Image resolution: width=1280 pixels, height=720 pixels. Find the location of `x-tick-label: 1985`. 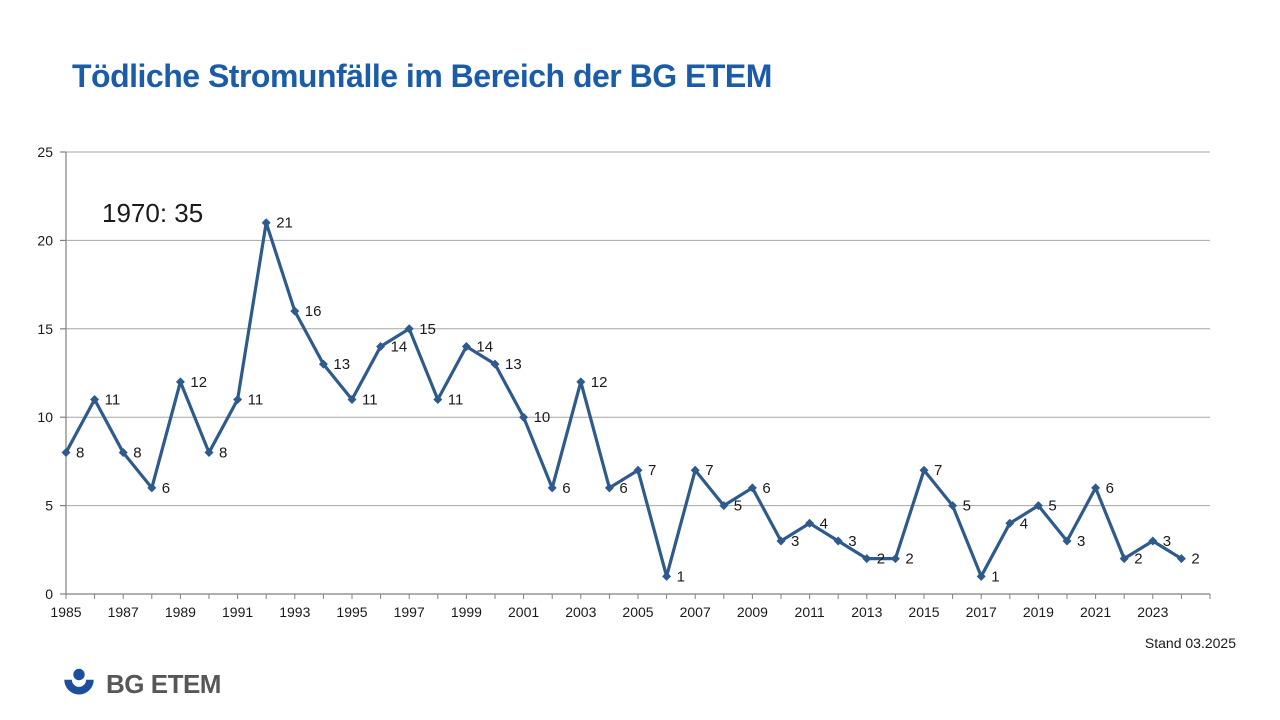

x-tick-label: 1985 is located at coordinates (65, 612).